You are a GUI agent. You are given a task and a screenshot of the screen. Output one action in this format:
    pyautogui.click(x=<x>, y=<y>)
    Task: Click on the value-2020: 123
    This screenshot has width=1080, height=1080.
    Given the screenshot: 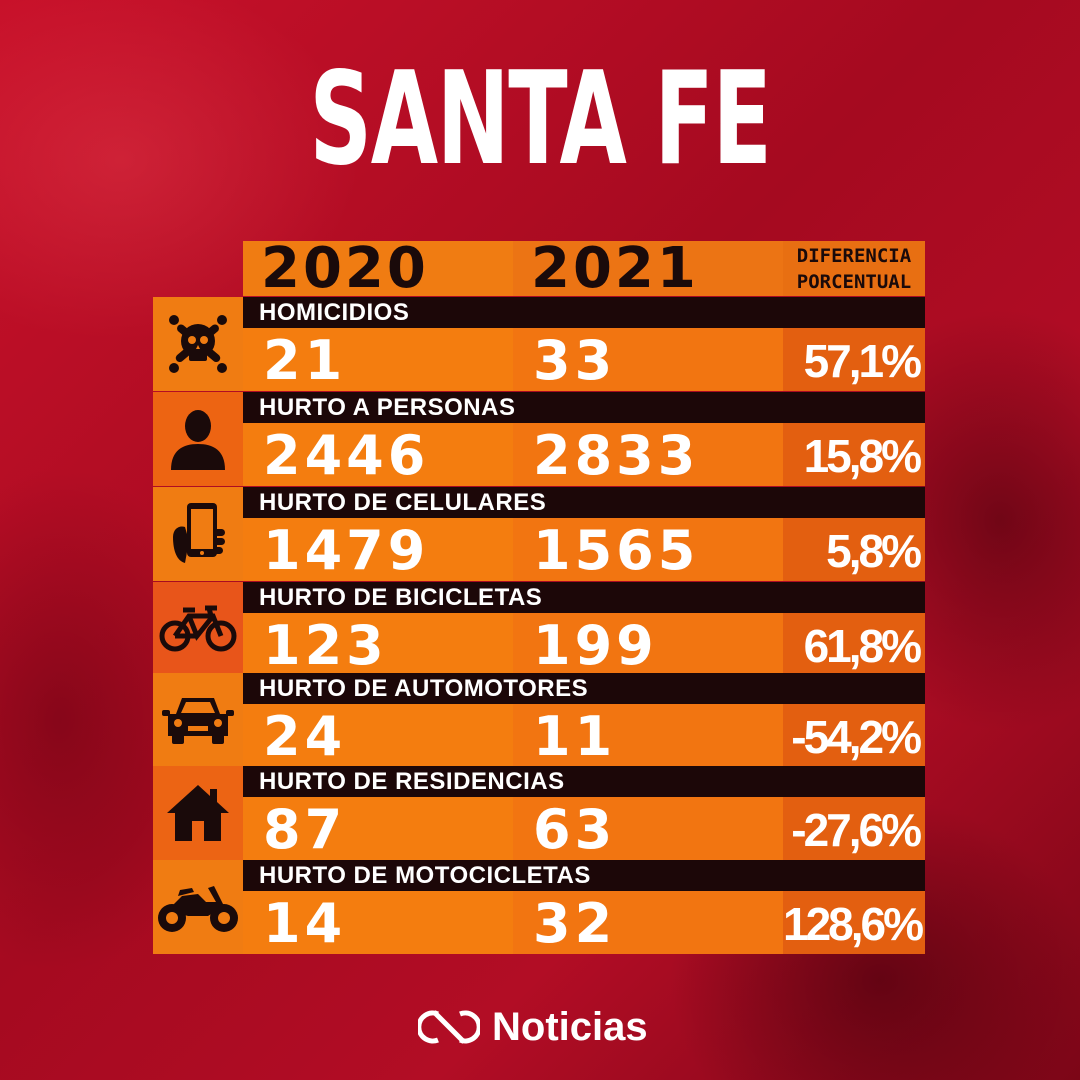 What is the action you would take?
    pyautogui.click(x=378, y=644)
    